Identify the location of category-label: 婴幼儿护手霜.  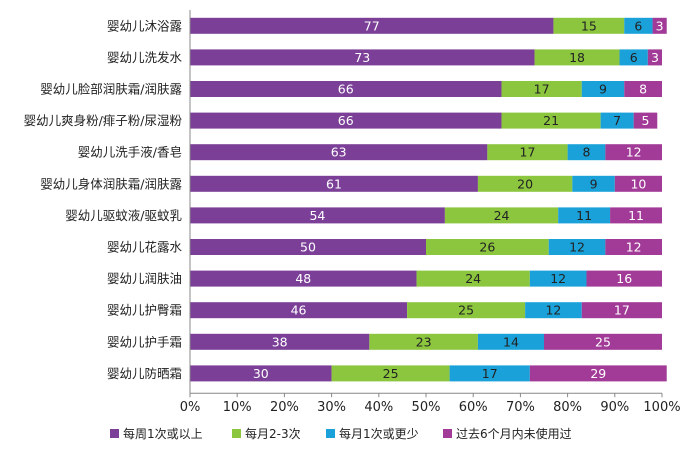
(144, 341).